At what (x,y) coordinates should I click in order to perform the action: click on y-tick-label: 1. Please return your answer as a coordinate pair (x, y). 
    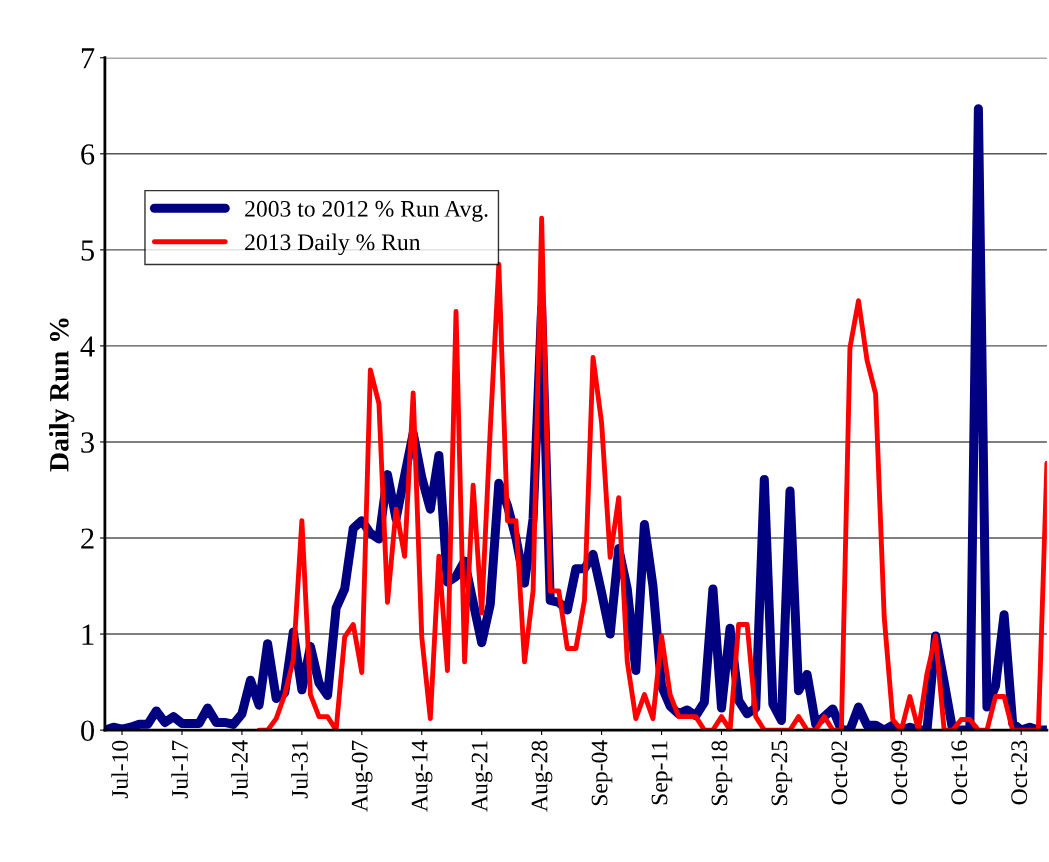
    Looking at the image, I should click on (88, 634).